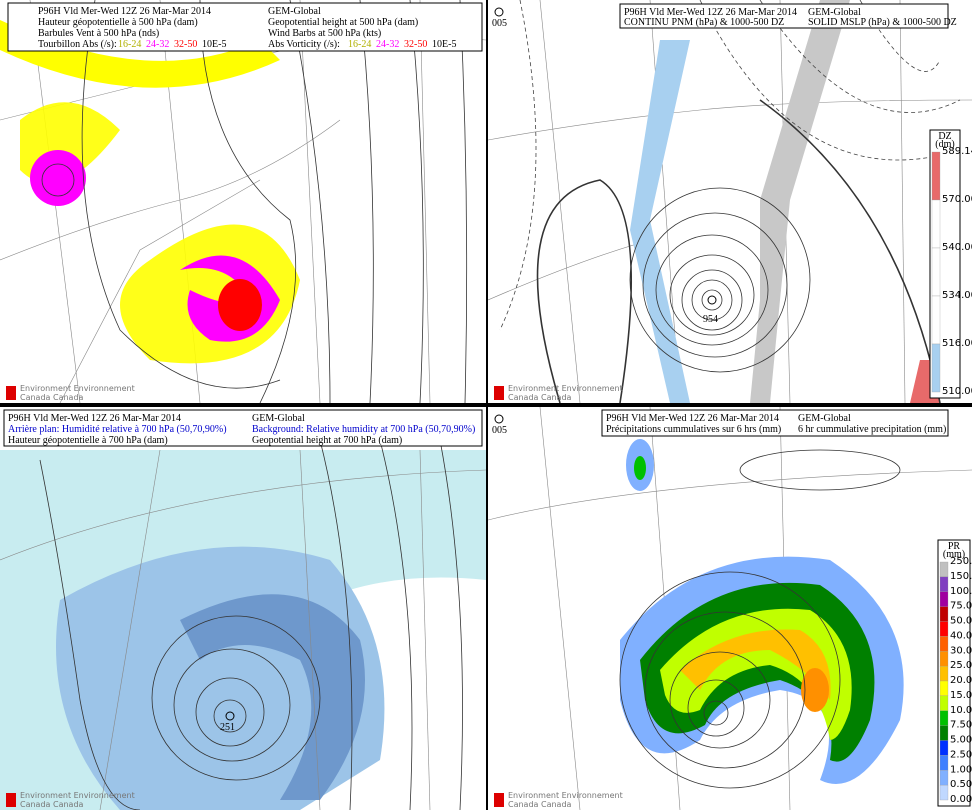  What do you see at coordinates (944, 144) in the screenshot?
I see `colorbar-title: (dm)` at bounding box center [944, 144].